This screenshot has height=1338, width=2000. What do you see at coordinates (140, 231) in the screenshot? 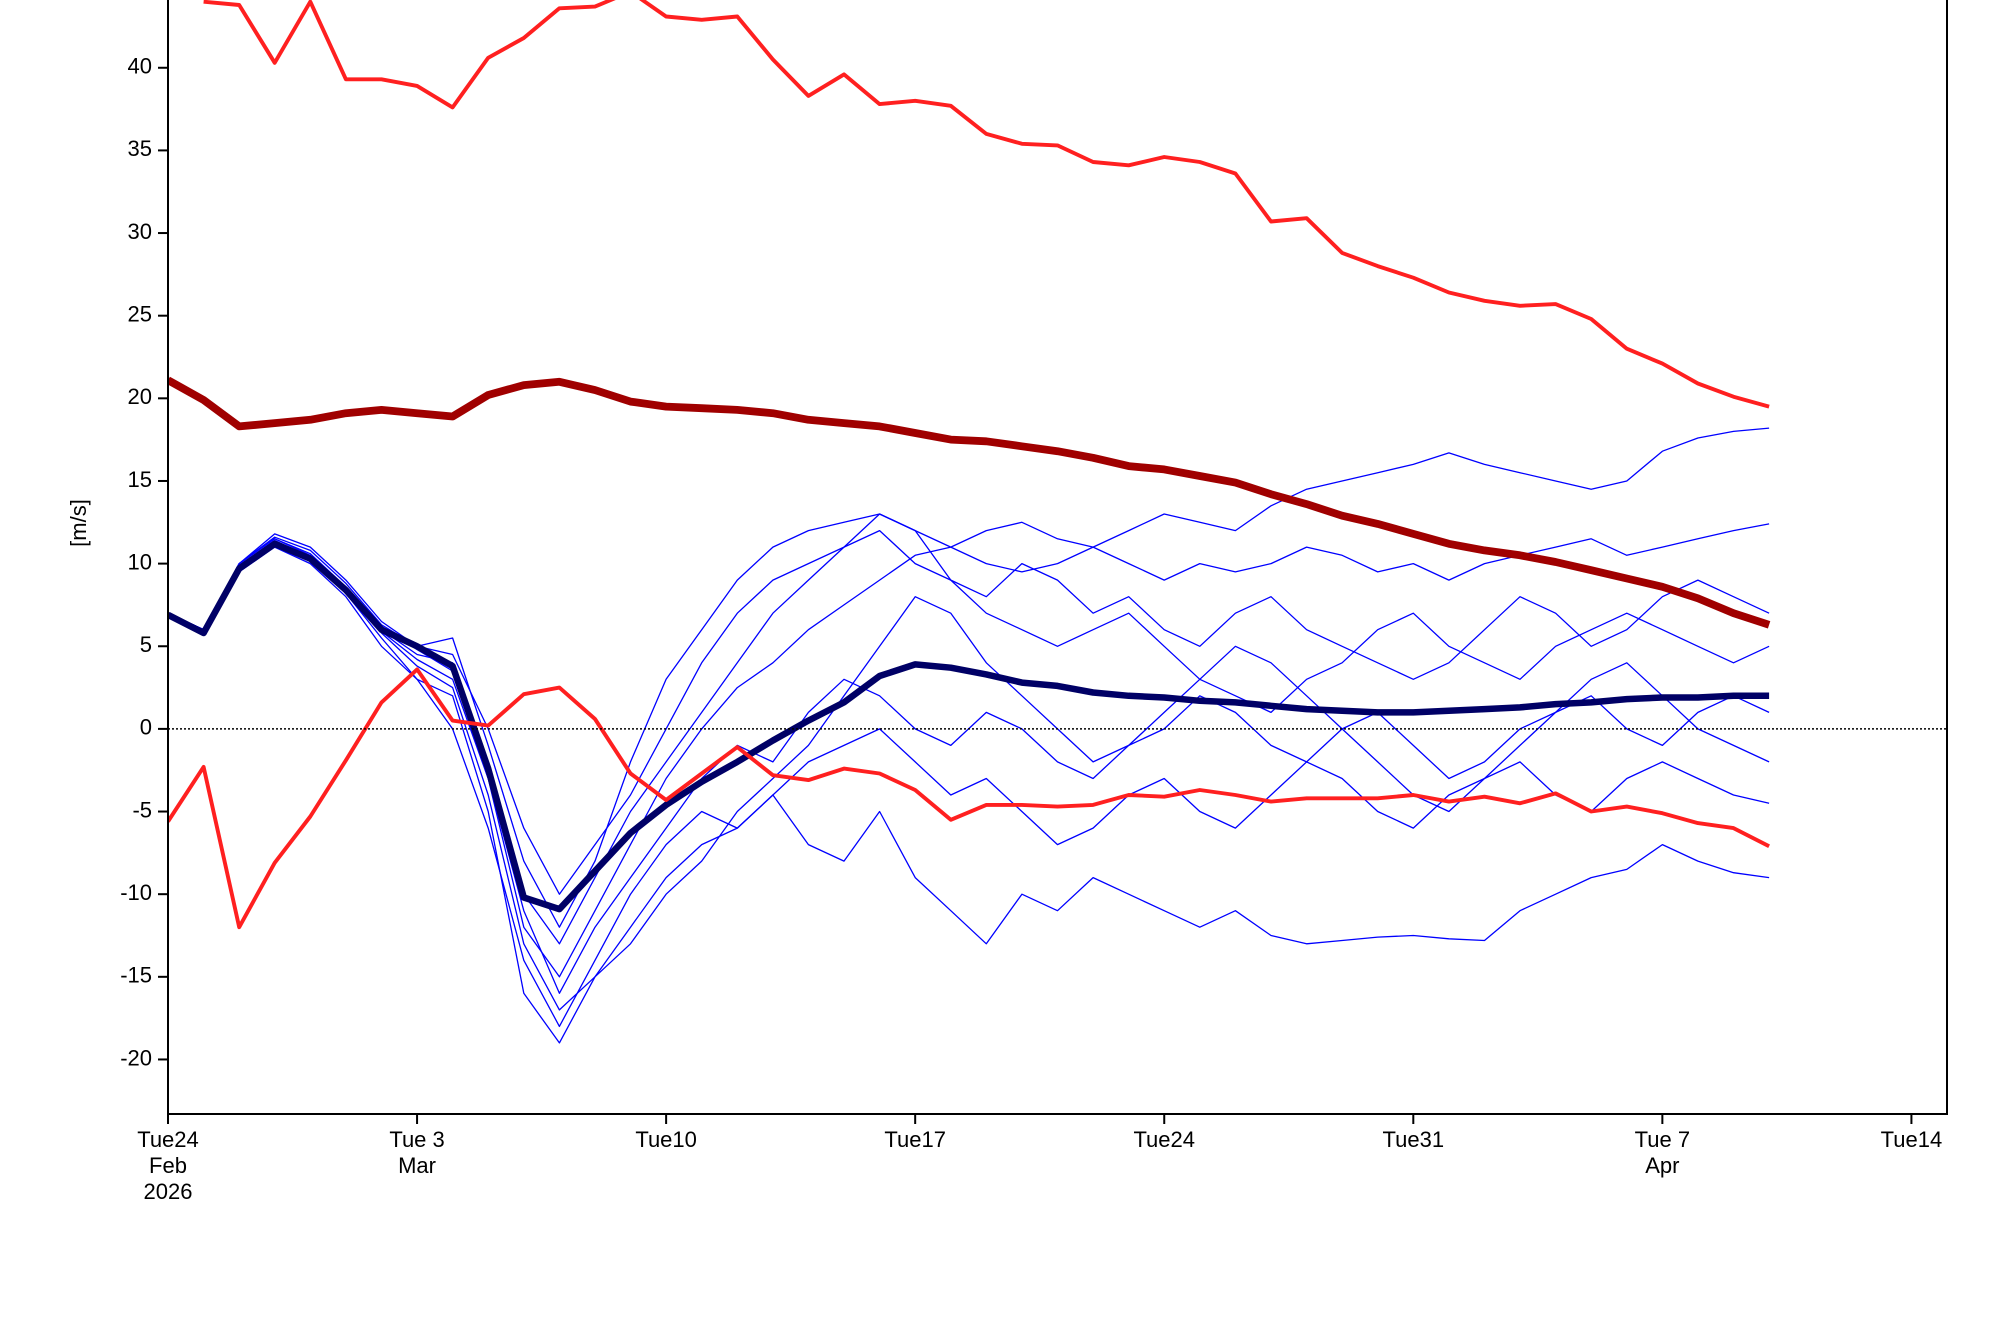
I see `y-tick-label: 30` at bounding box center [140, 231].